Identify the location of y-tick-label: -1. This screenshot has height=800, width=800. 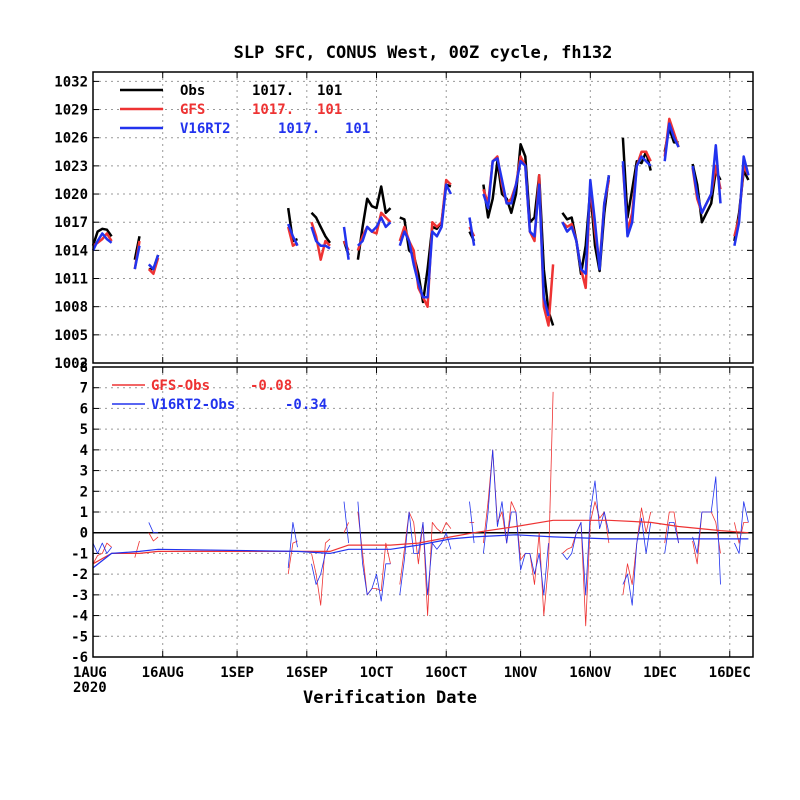
(79, 554).